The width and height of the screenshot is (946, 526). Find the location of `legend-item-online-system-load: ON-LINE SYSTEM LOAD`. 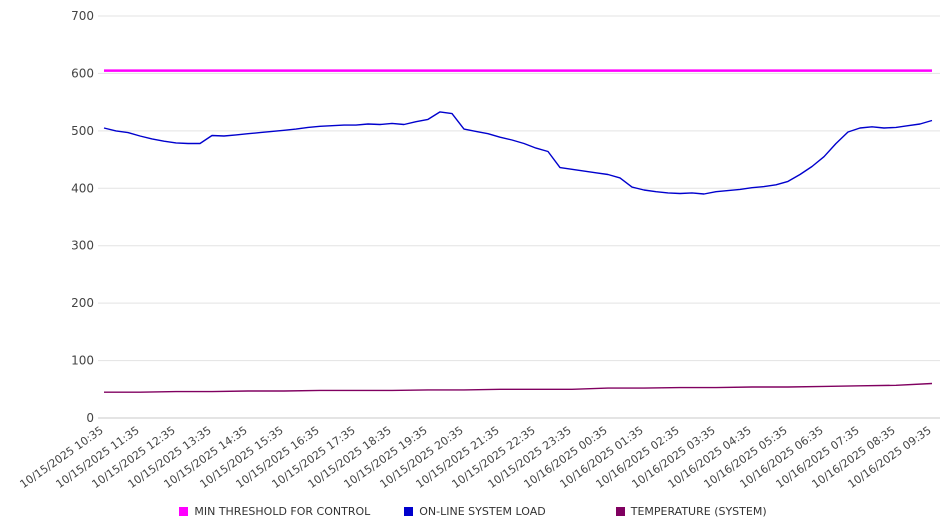

legend-item-online-system-load: ON-LINE SYSTEM LOAD is located at coordinates (475, 511).